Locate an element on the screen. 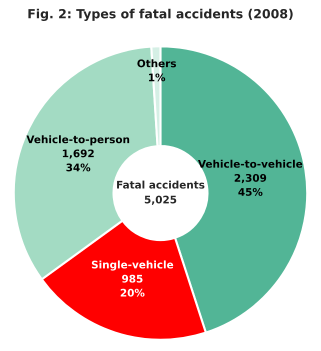  chart-title: Fig. 2: Types of fatal accidents (2008) is located at coordinates (160, 14).